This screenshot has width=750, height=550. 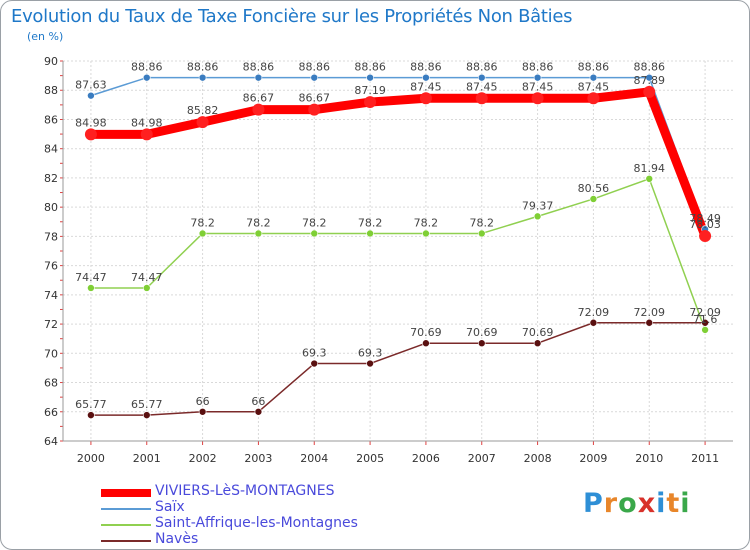 What do you see at coordinates (91, 458) in the screenshot?
I see `x-tick-label: 2000` at bounding box center [91, 458].